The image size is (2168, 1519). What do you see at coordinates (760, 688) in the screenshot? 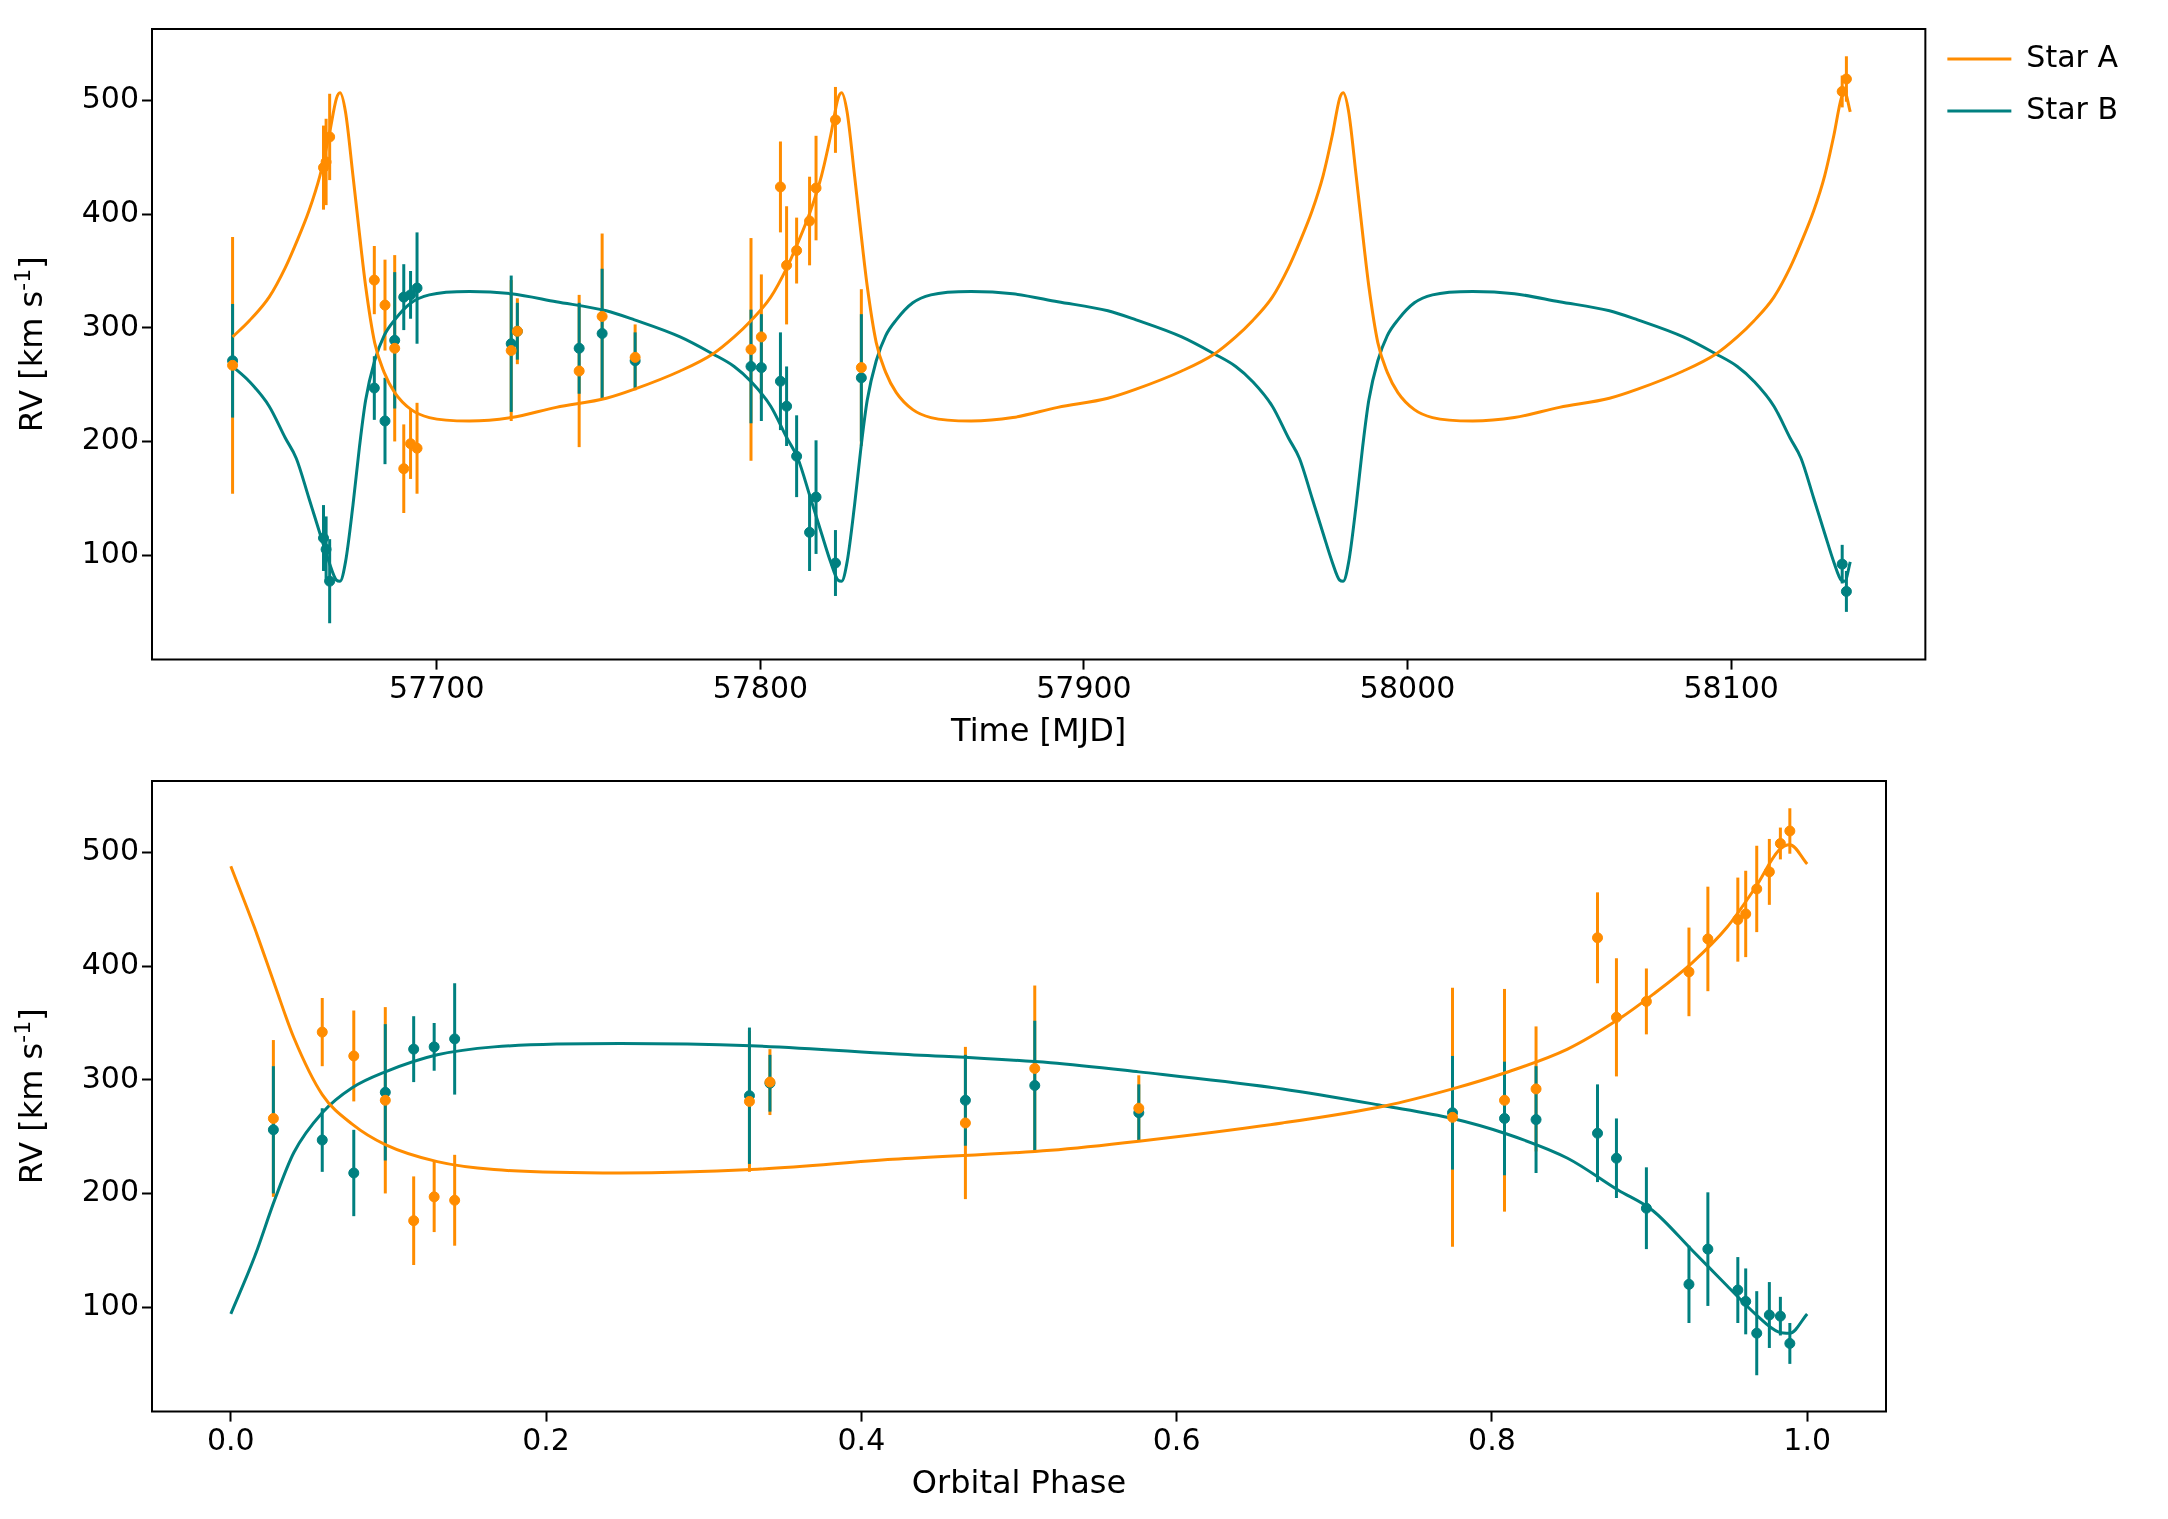
I see `x-tick-label: 57800` at bounding box center [760, 688].